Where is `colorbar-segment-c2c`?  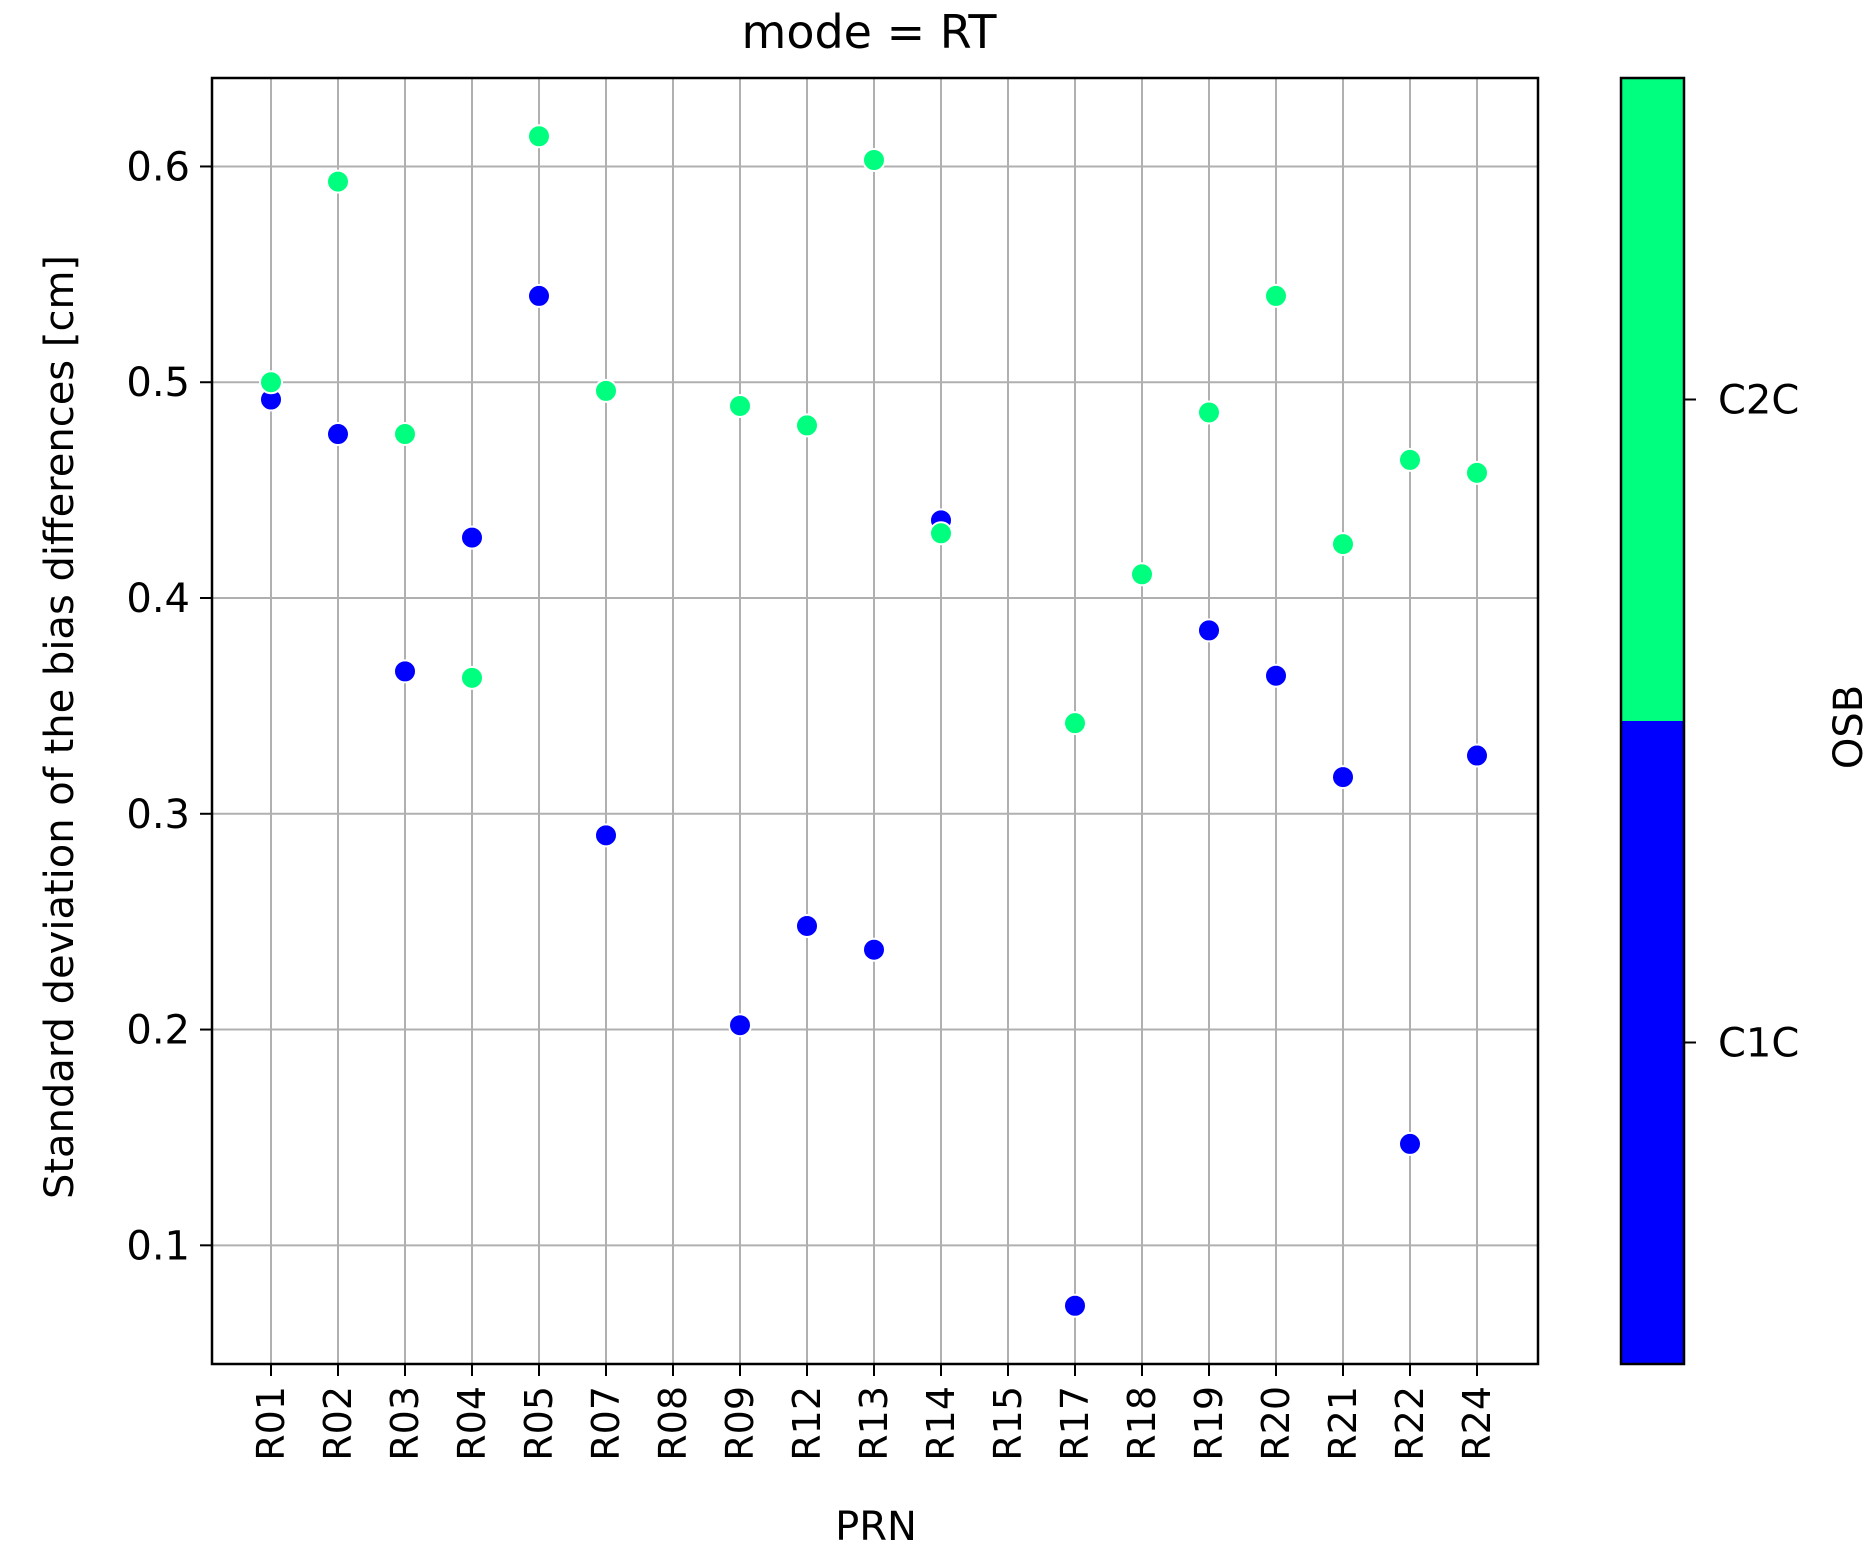
colorbar-segment-c2c is located at coordinates (1652, 399).